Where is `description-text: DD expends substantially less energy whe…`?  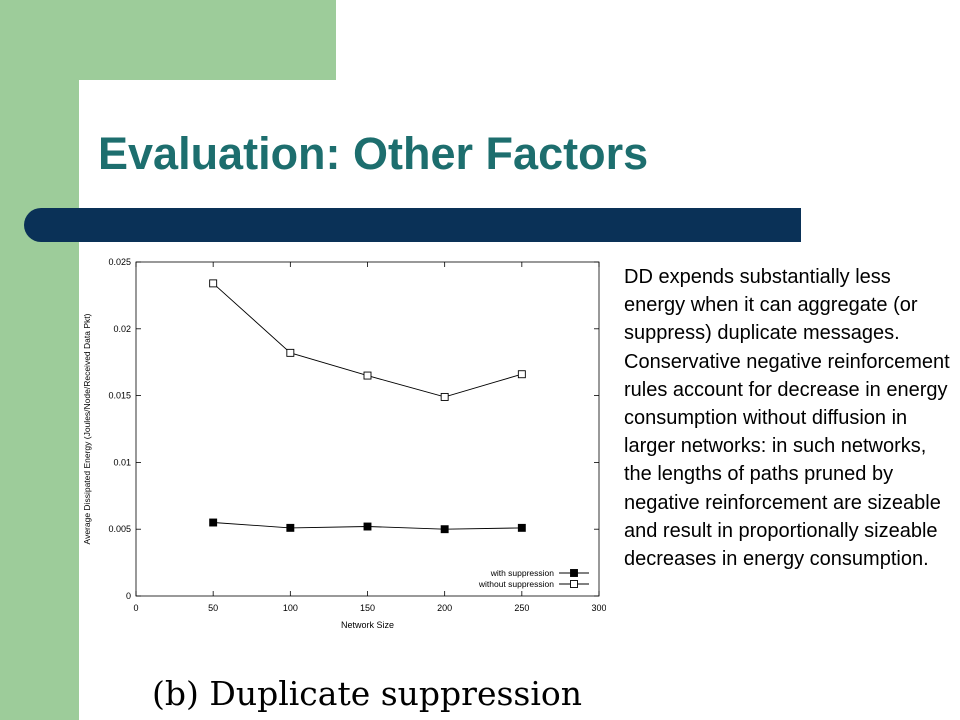
description-text: DD expends substantially less energy whe… is located at coordinates (789, 418).